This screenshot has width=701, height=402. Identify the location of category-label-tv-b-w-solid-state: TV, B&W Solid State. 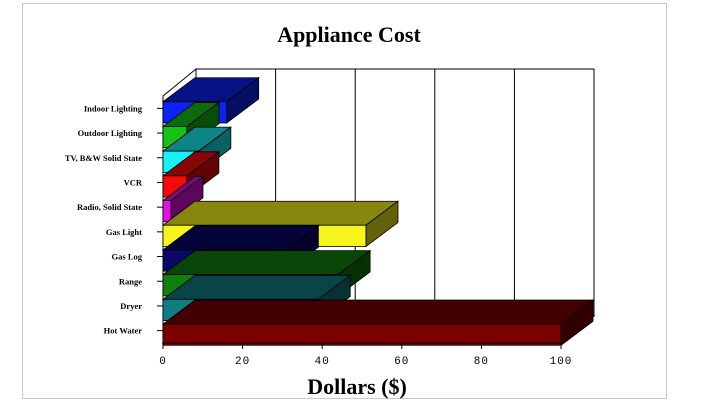
(103, 158).